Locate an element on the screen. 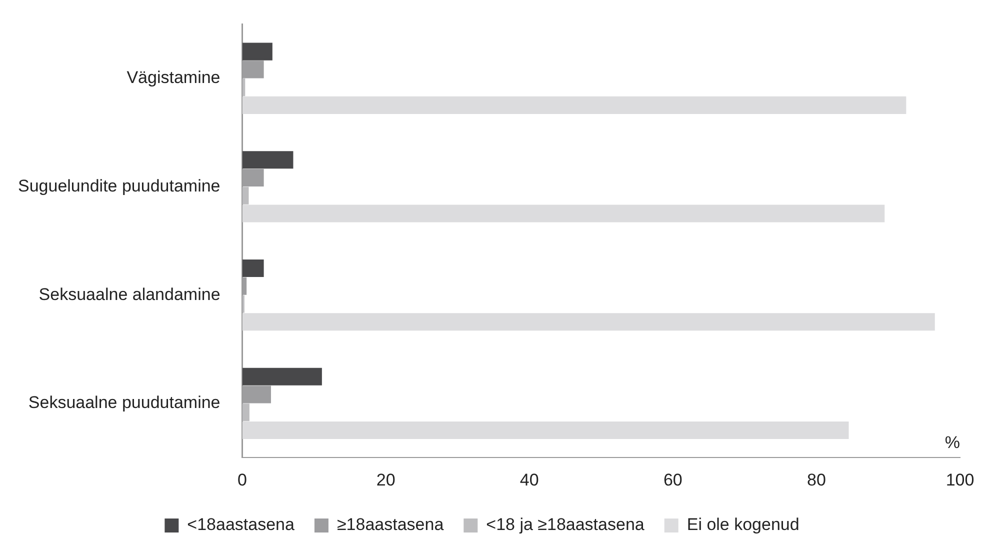  y-tick-label: Vägistamine is located at coordinates (173, 78).